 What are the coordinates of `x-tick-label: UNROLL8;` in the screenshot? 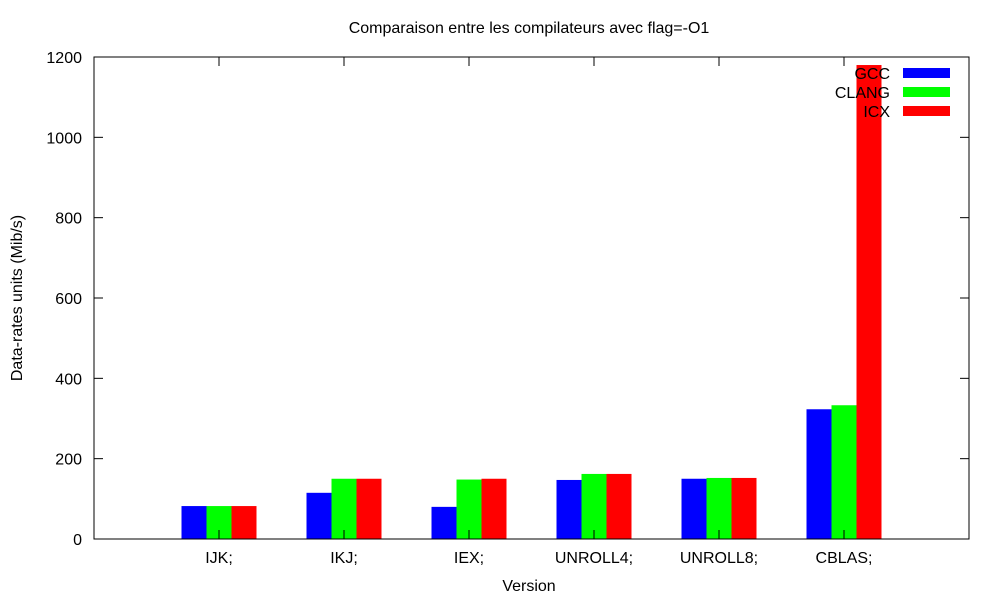 It's located at (719, 558).